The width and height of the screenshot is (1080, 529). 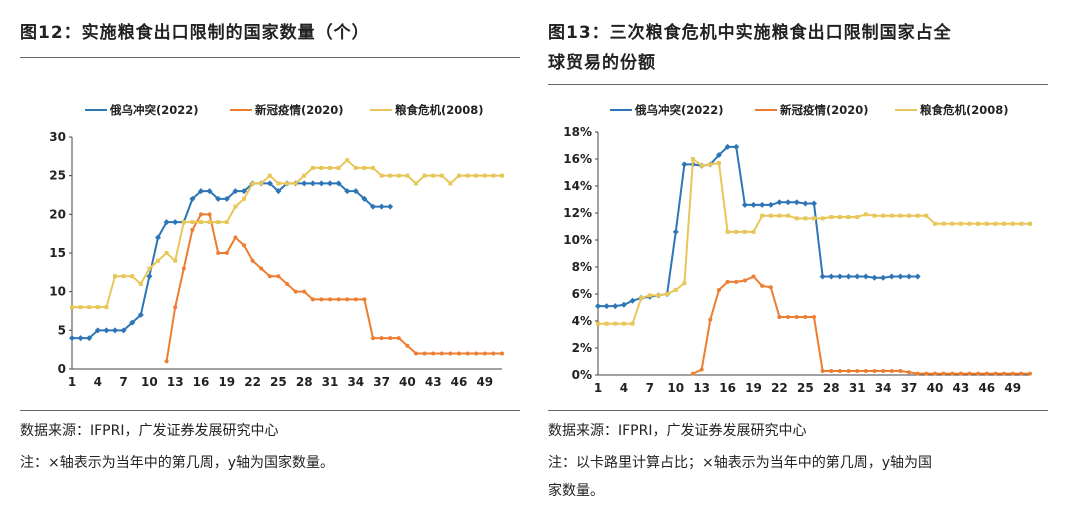 What do you see at coordinates (798, 48) in the screenshot?
I see `right-chart-title: 图13：三次粮食危机中实施粮食出口限制国家占全 球贸易的份额` at bounding box center [798, 48].